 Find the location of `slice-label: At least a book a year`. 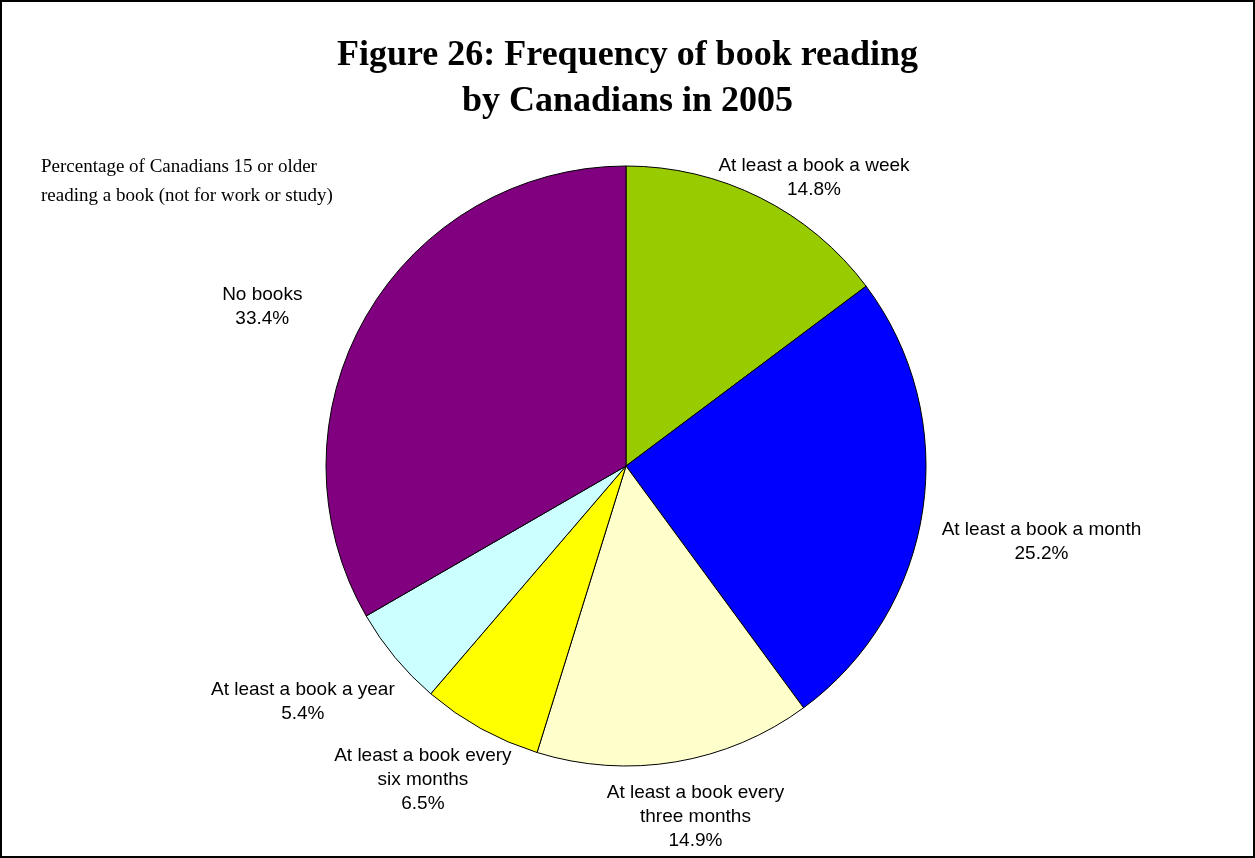

slice-label: At least a book a year is located at coordinates (303, 688).